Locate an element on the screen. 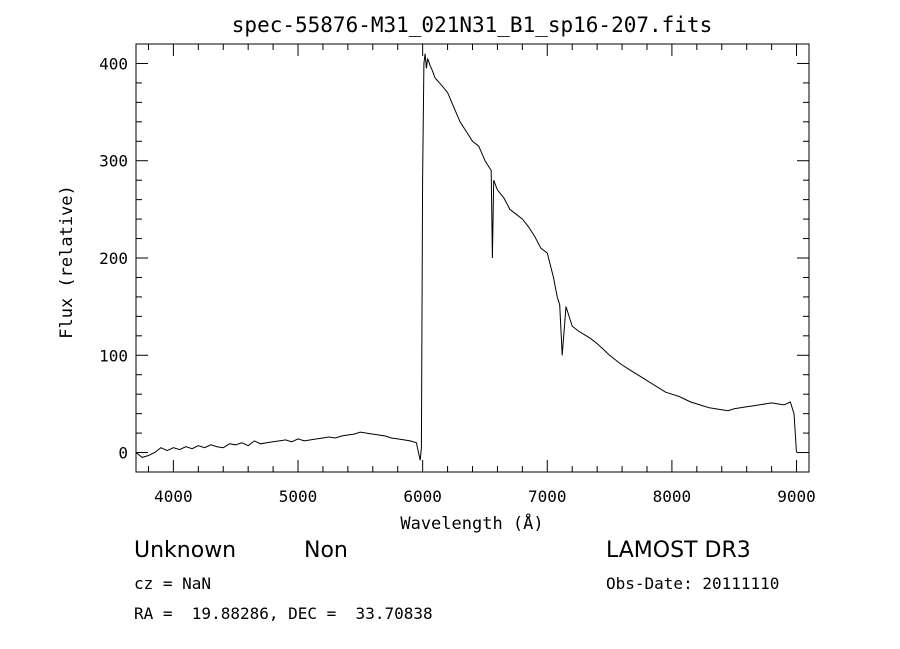 Image resolution: width=900 pixels, height=649 pixels. redshift-label: cz = NaN is located at coordinates (173, 583).